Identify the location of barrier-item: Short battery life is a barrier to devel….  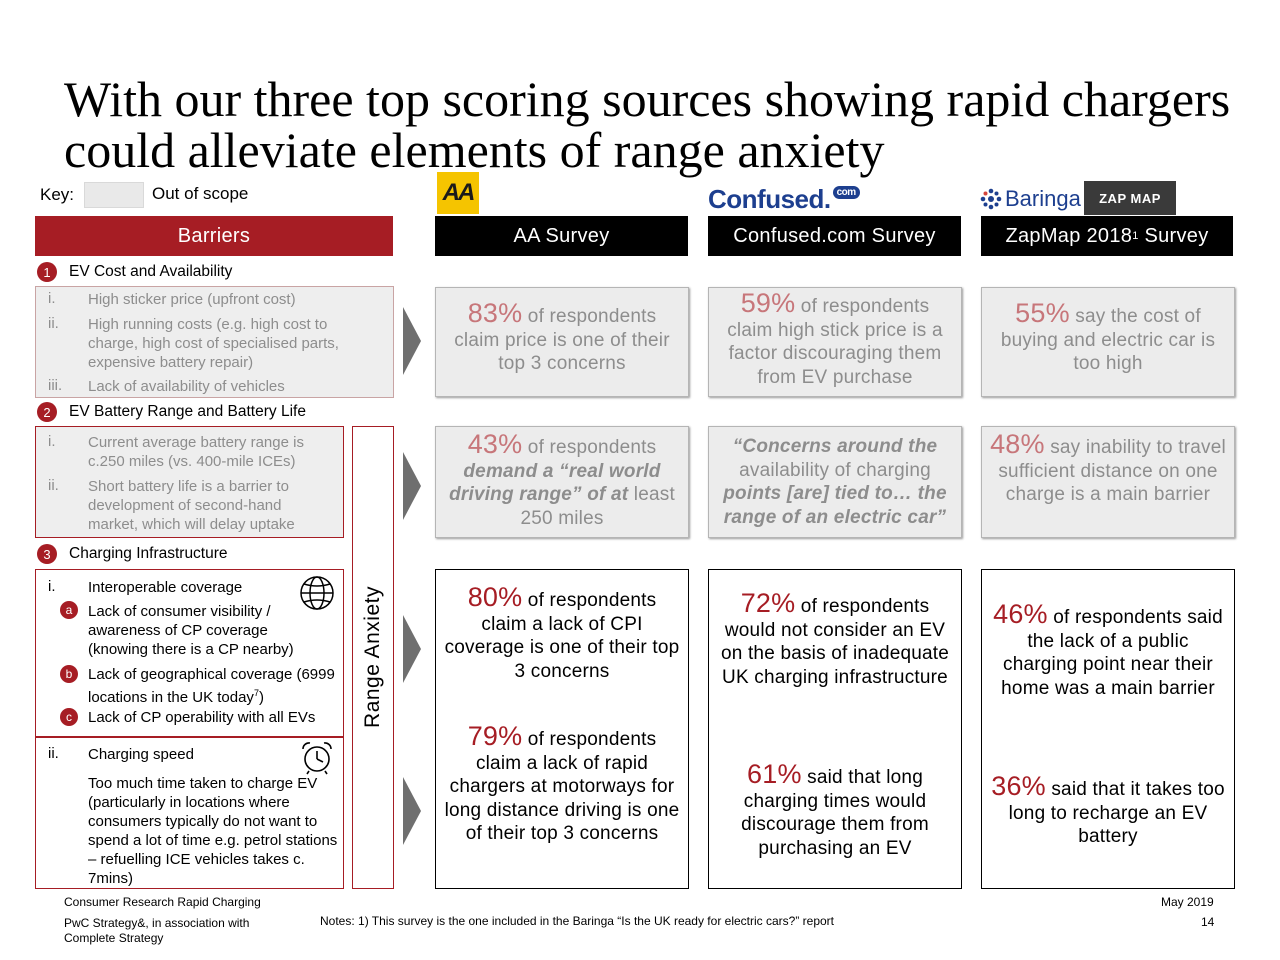
(191, 505).